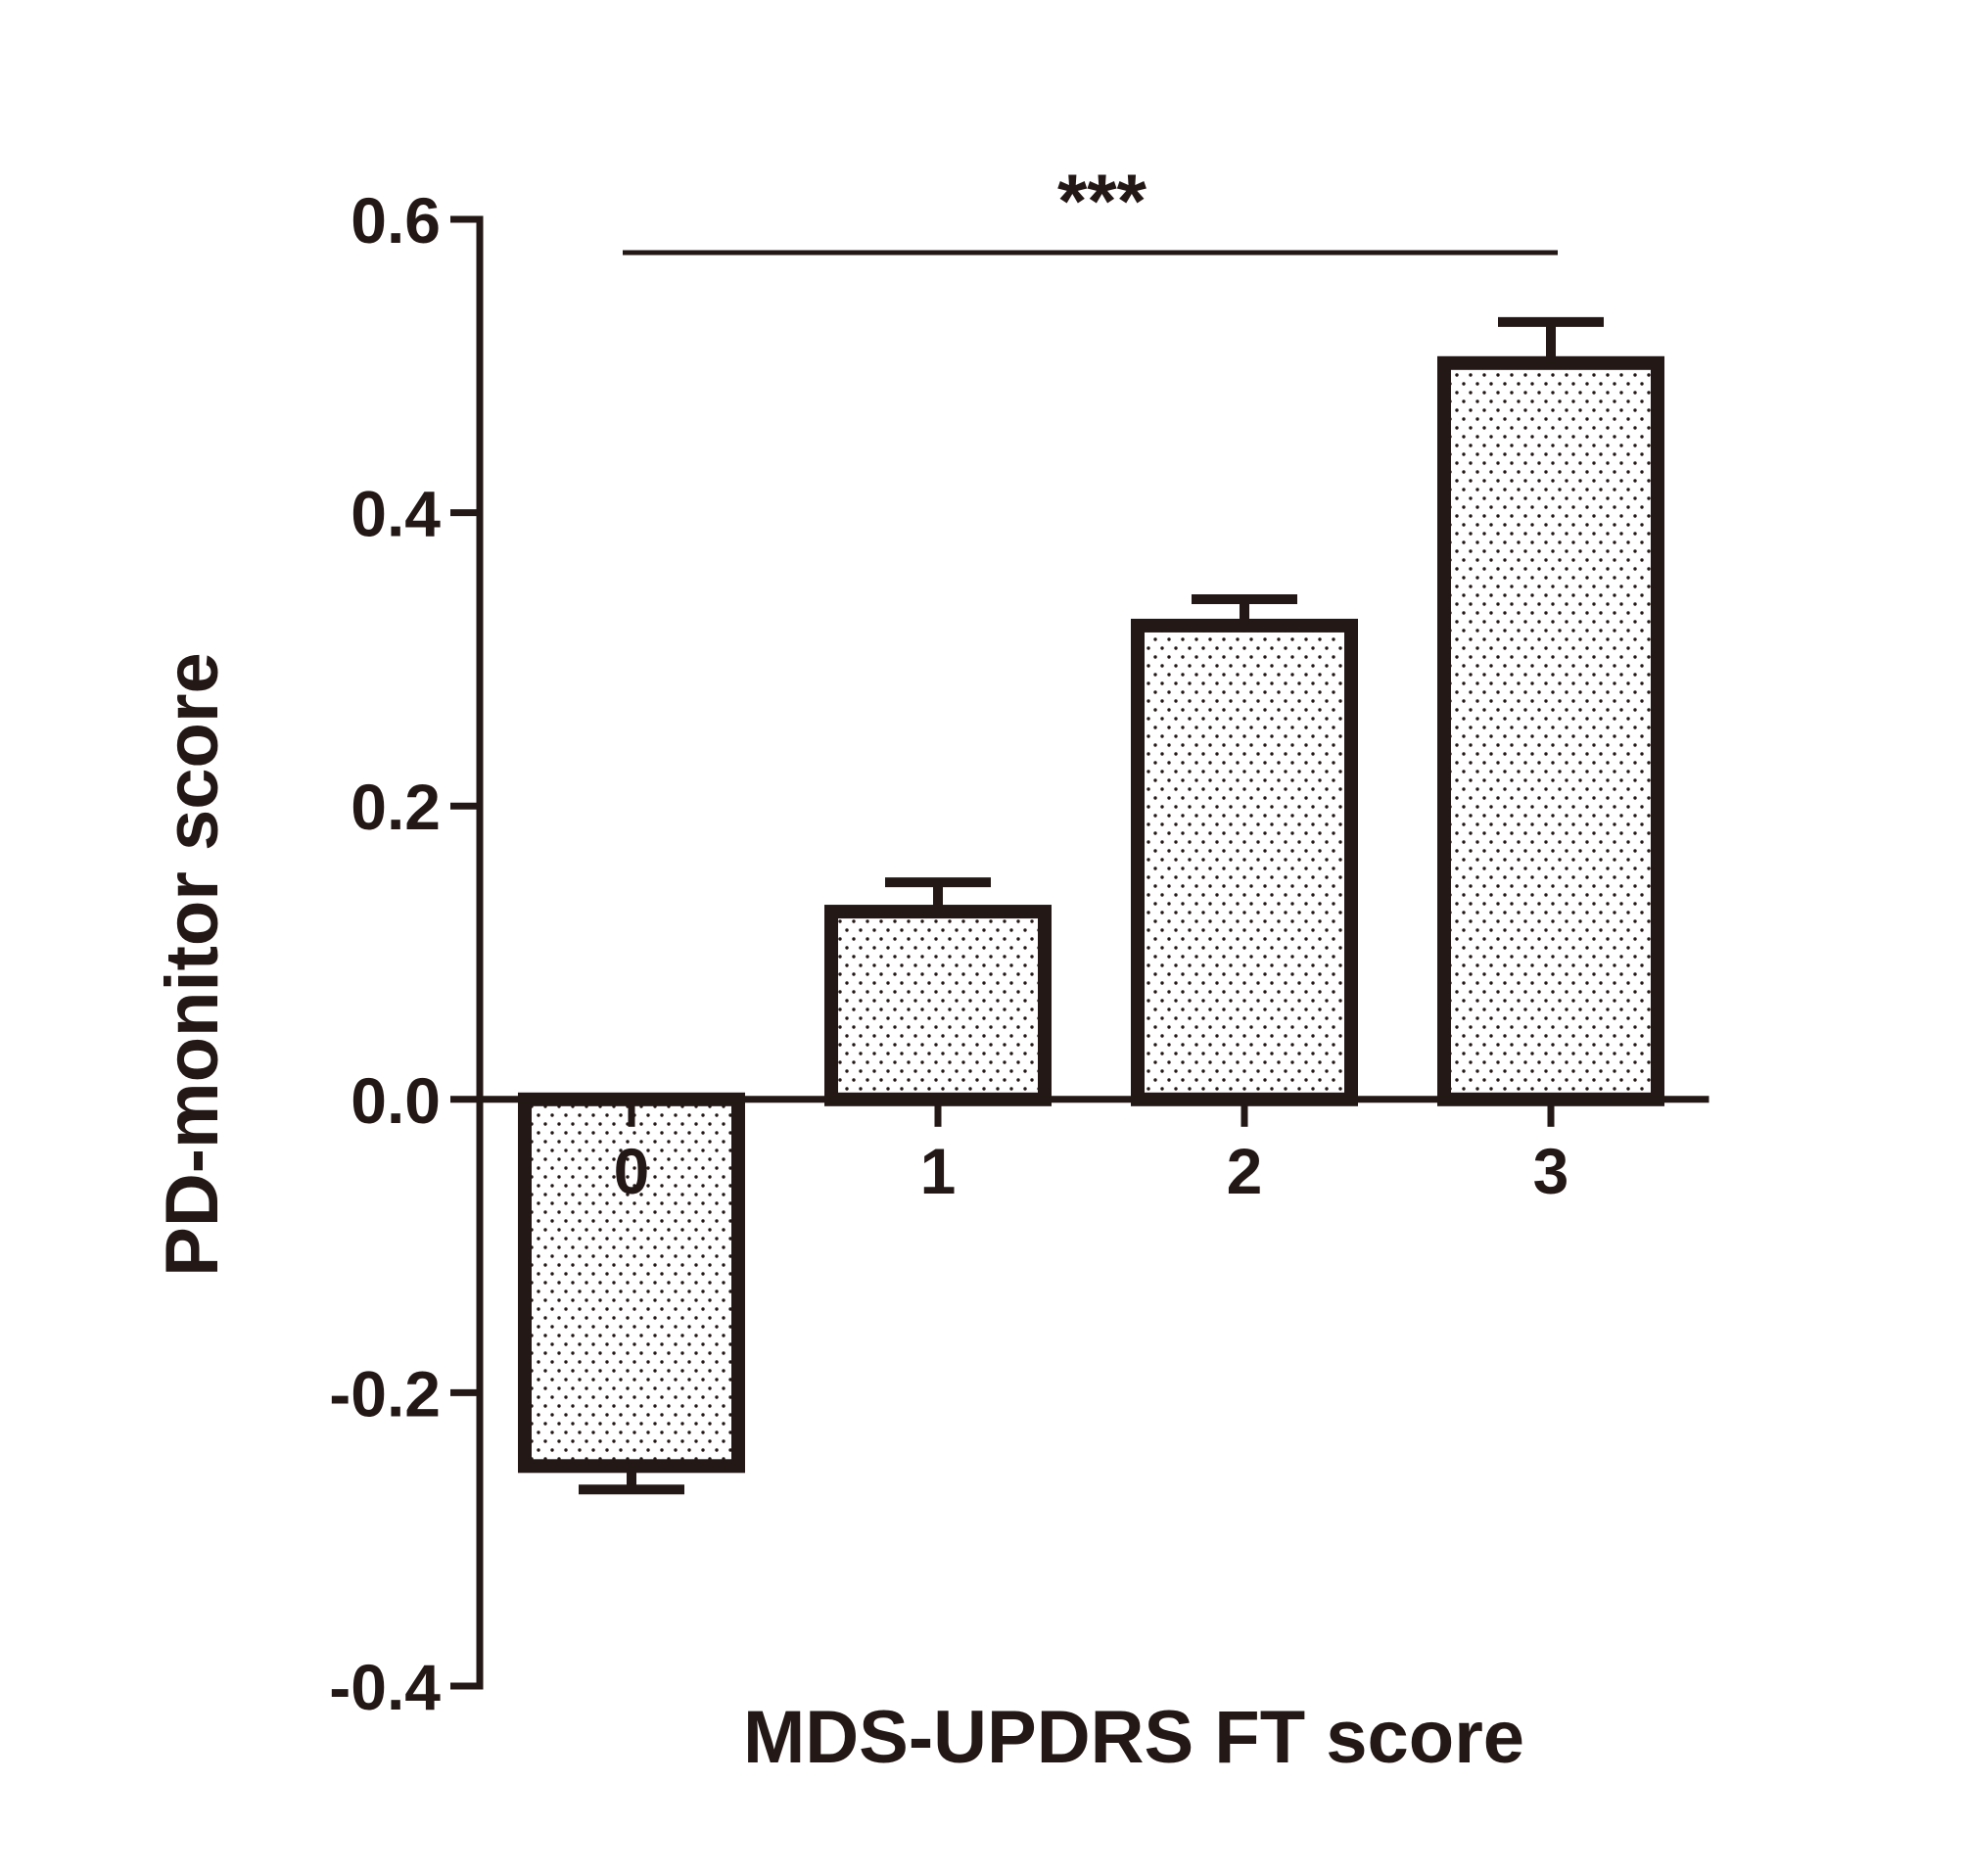 The image size is (1966, 1876). Describe the element at coordinates (1102, 201) in the screenshot. I see `significance-label: ***` at that location.